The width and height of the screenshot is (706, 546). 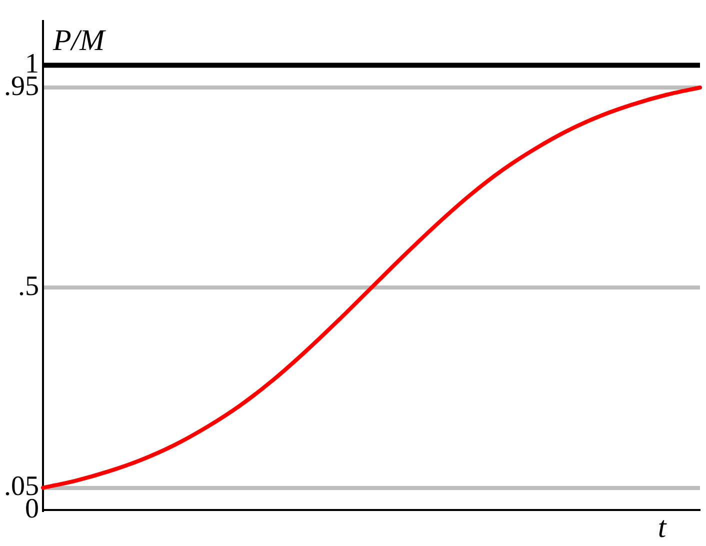 What do you see at coordinates (662, 527) in the screenshot?
I see `x-axis-title: t` at bounding box center [662, 527].